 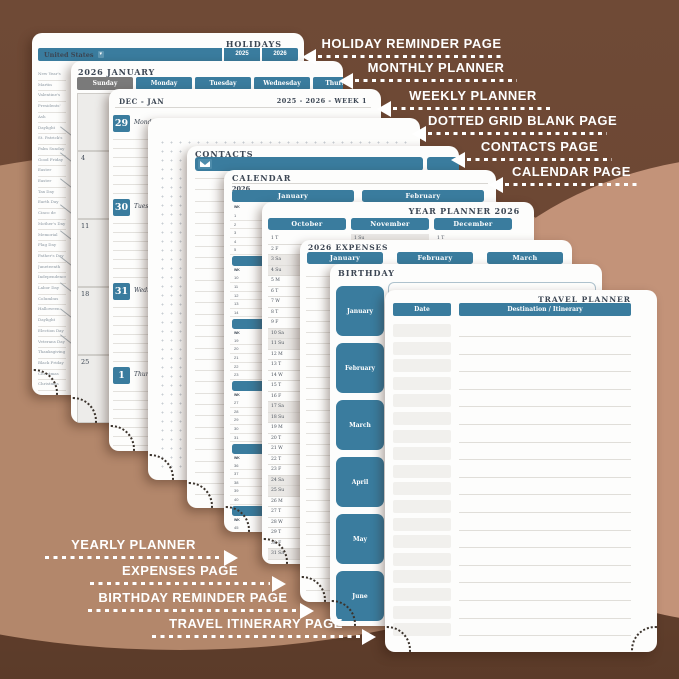 I want to click on holiday-item: Thanksgiving Day, so click(x=52, y=353).